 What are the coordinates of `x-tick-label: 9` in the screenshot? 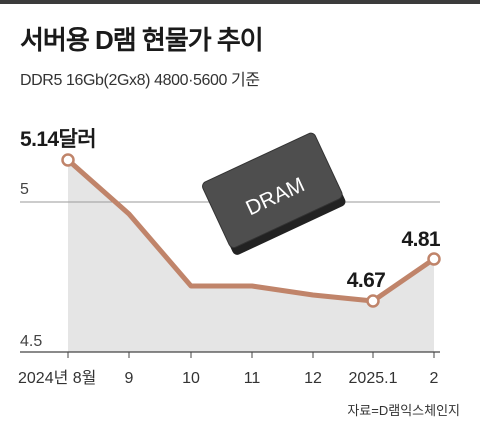 It's located at (129, 378).